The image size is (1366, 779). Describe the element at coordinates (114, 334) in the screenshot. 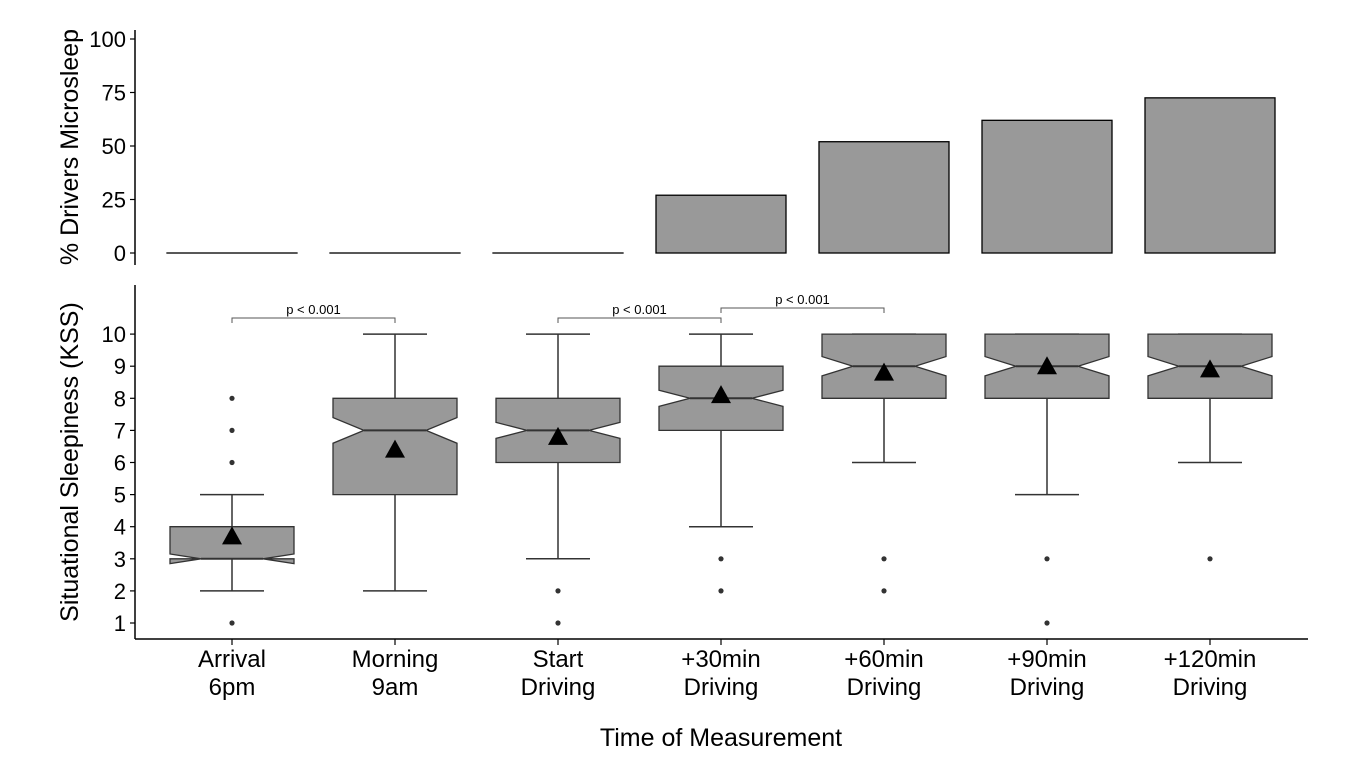

I see `bottom-y-tick-label: 10` at that location.